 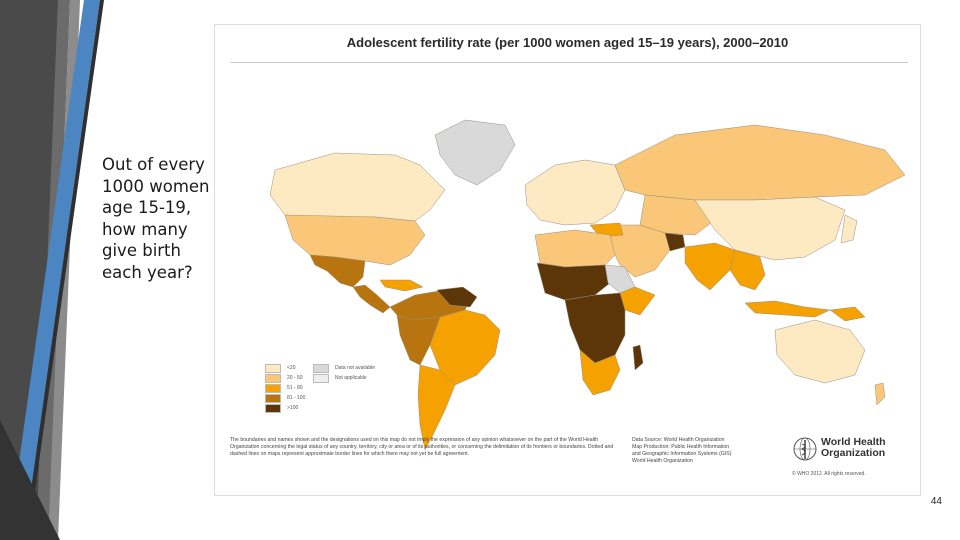 What do you see at coordinates (355, 240) in the screenshot?
I see `region-usa` at bounding box center [355, 240].